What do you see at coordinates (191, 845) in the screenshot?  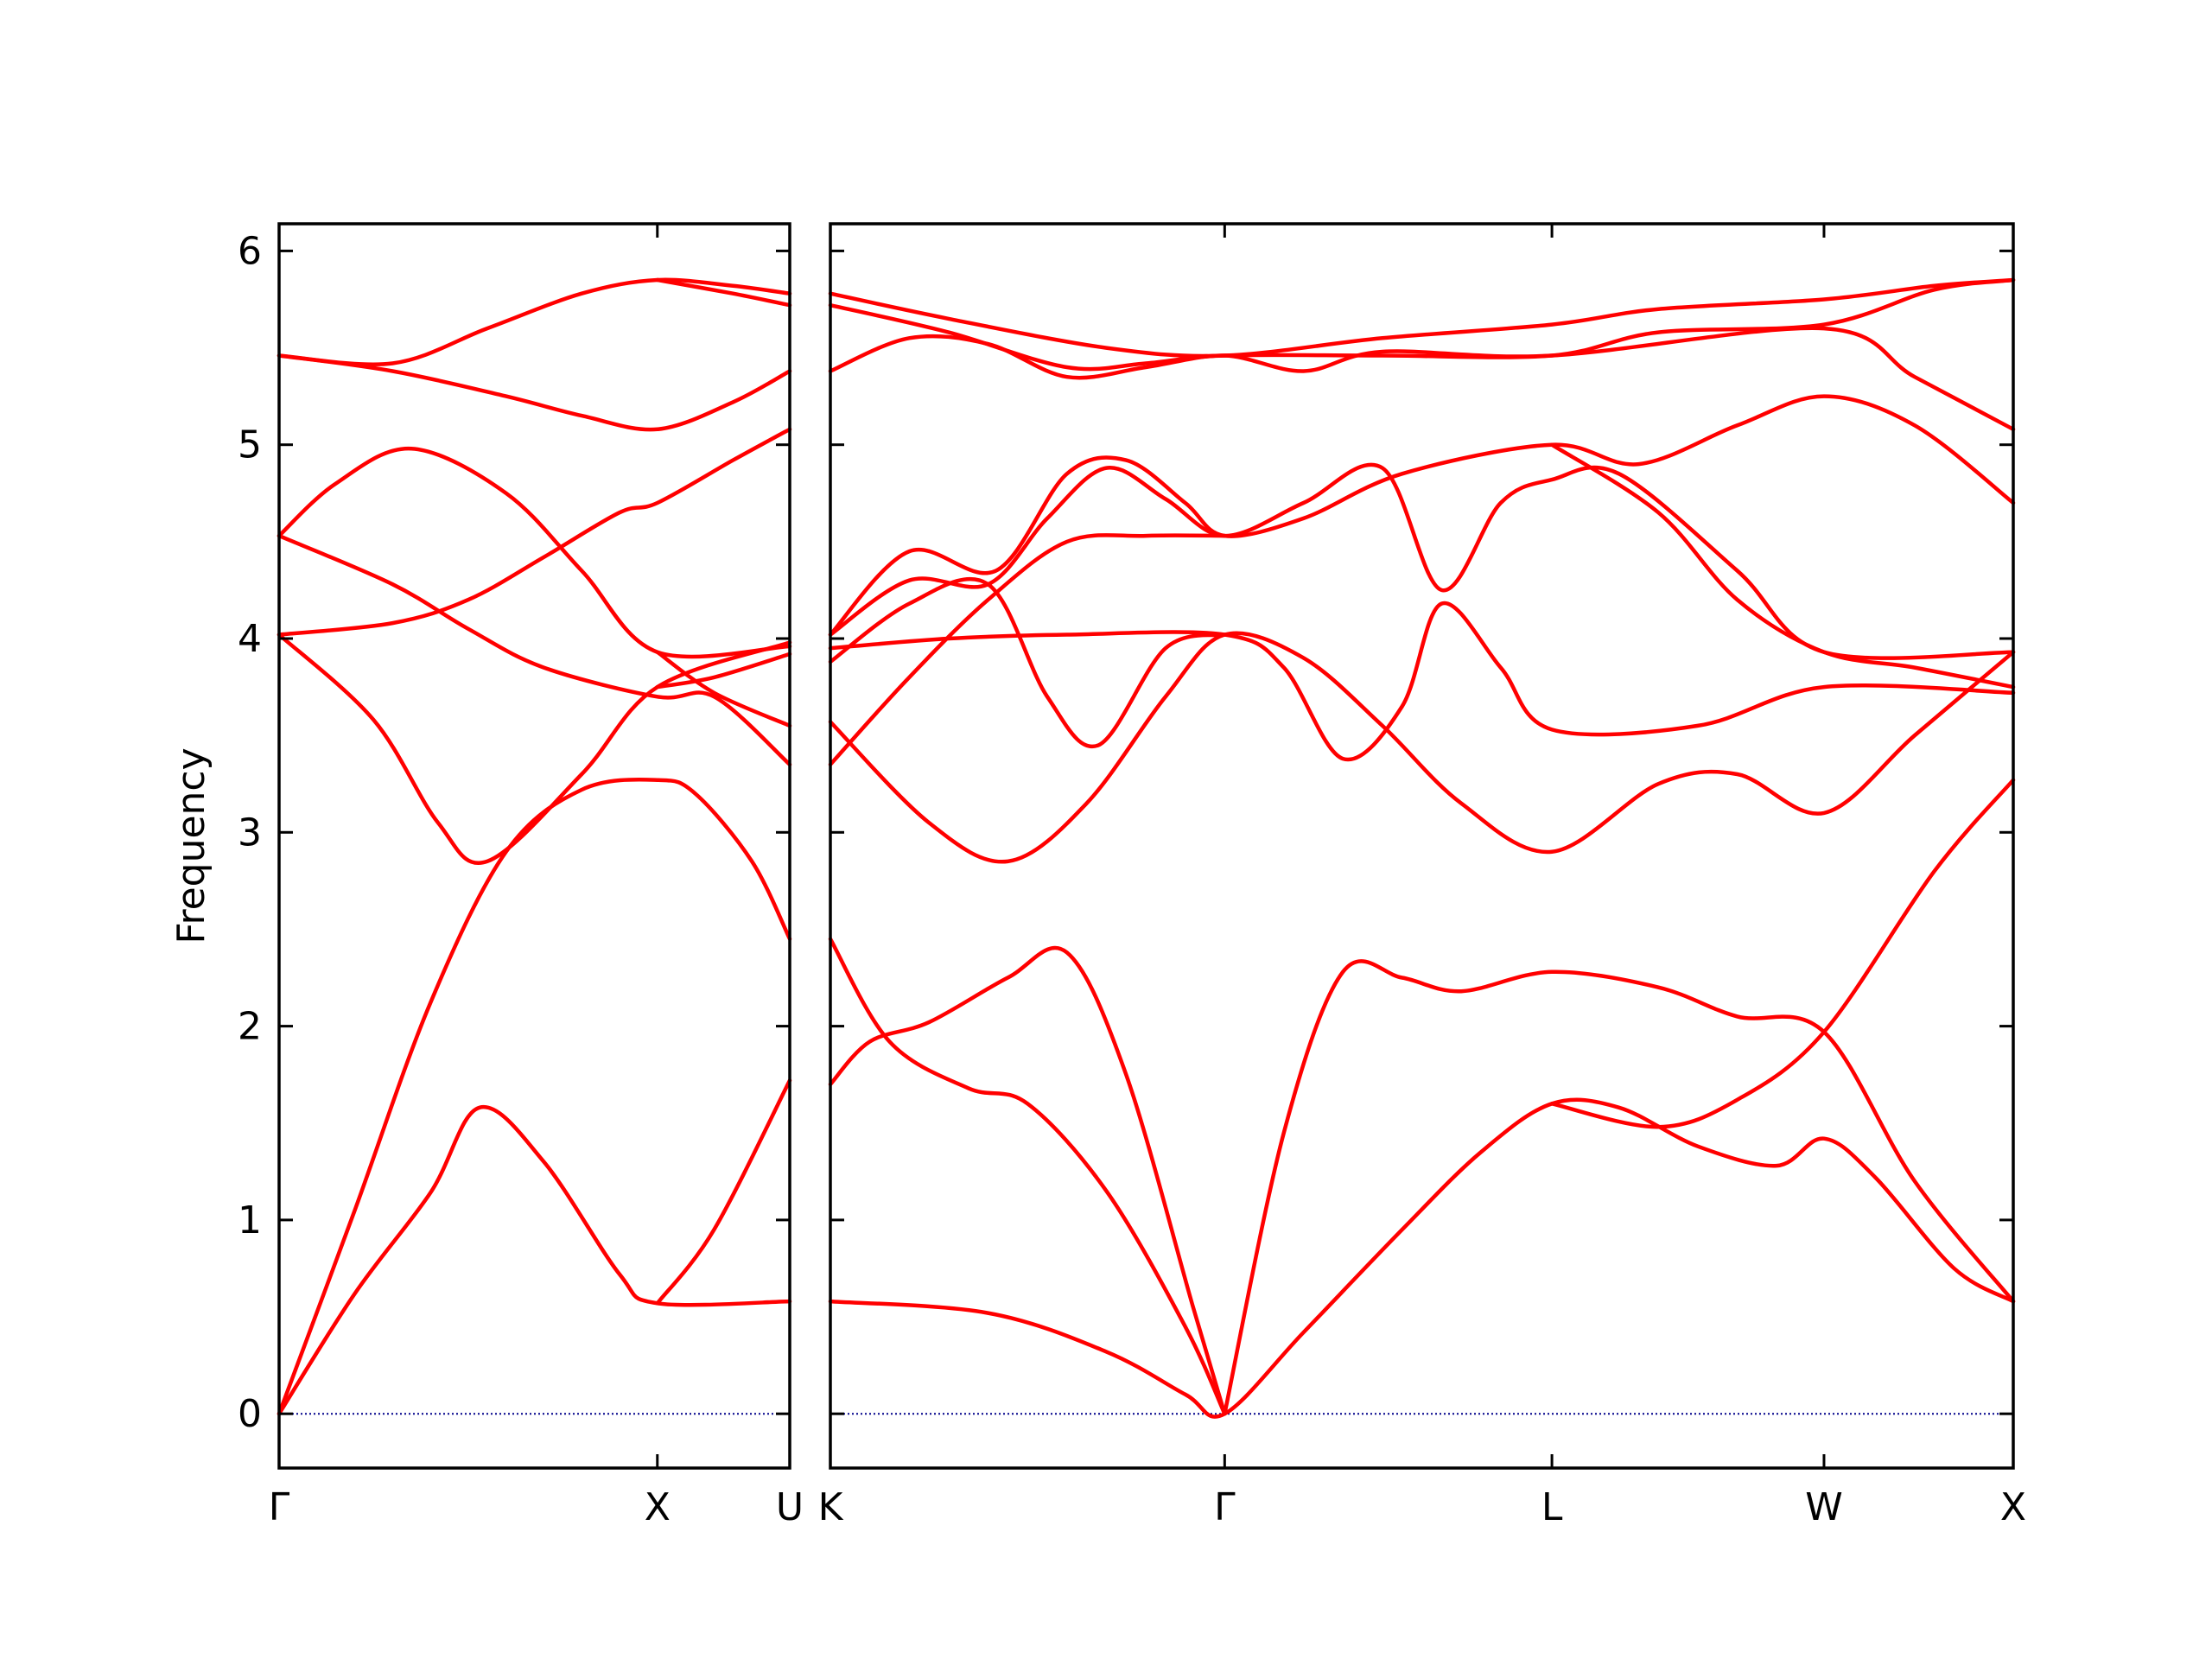 I see `y-axis-title: Frequency` at bounding box center [191, 845].